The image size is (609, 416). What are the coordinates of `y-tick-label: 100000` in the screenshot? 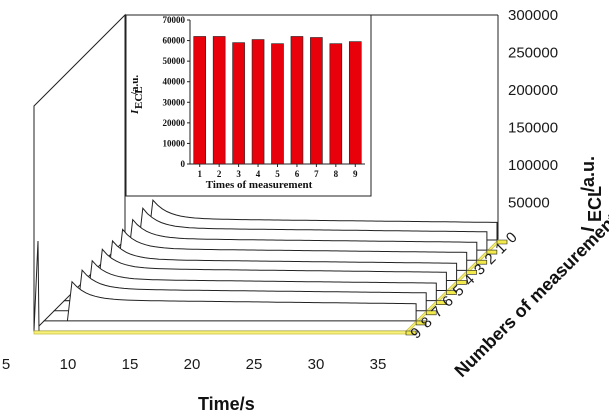 It's located at (533, 165).